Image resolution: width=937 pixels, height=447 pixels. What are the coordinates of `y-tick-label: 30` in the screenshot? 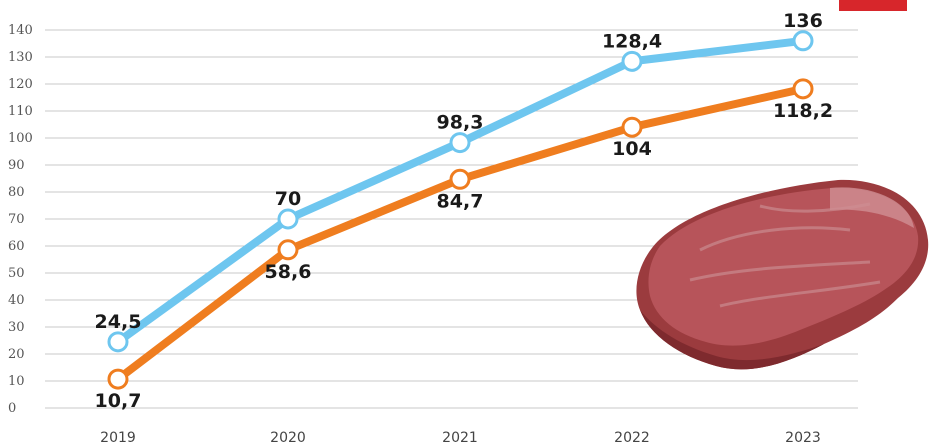 It's located at (16, 327).